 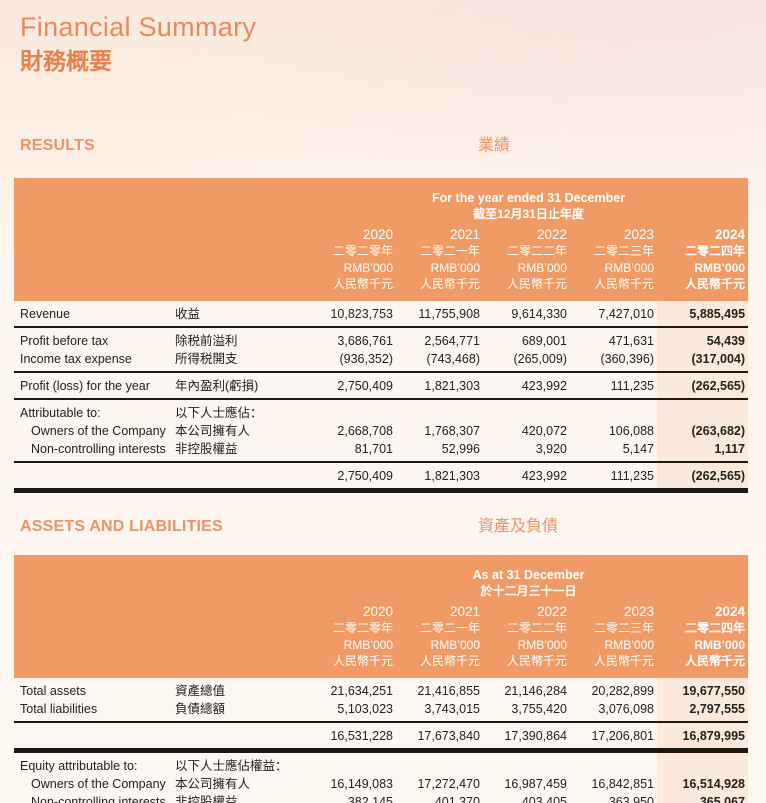 What do you see at coordinates (79, 766) in the screenshot?
I see `row-label-en: Equity attributable to:` at bounding box center [79, 766].